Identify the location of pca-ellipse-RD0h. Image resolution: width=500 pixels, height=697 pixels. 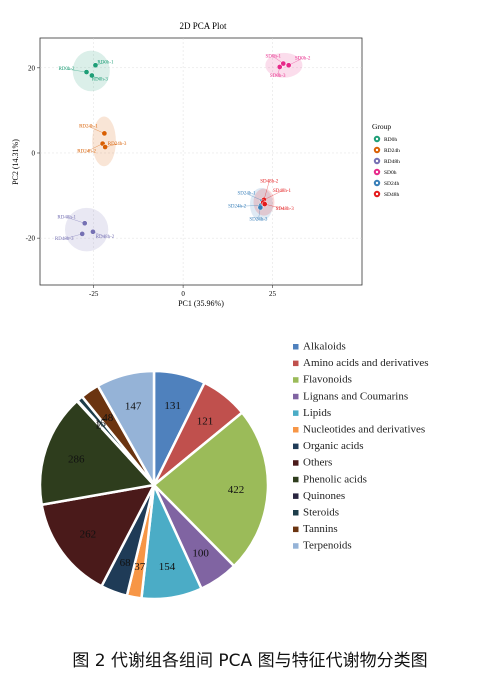
(91, 71).